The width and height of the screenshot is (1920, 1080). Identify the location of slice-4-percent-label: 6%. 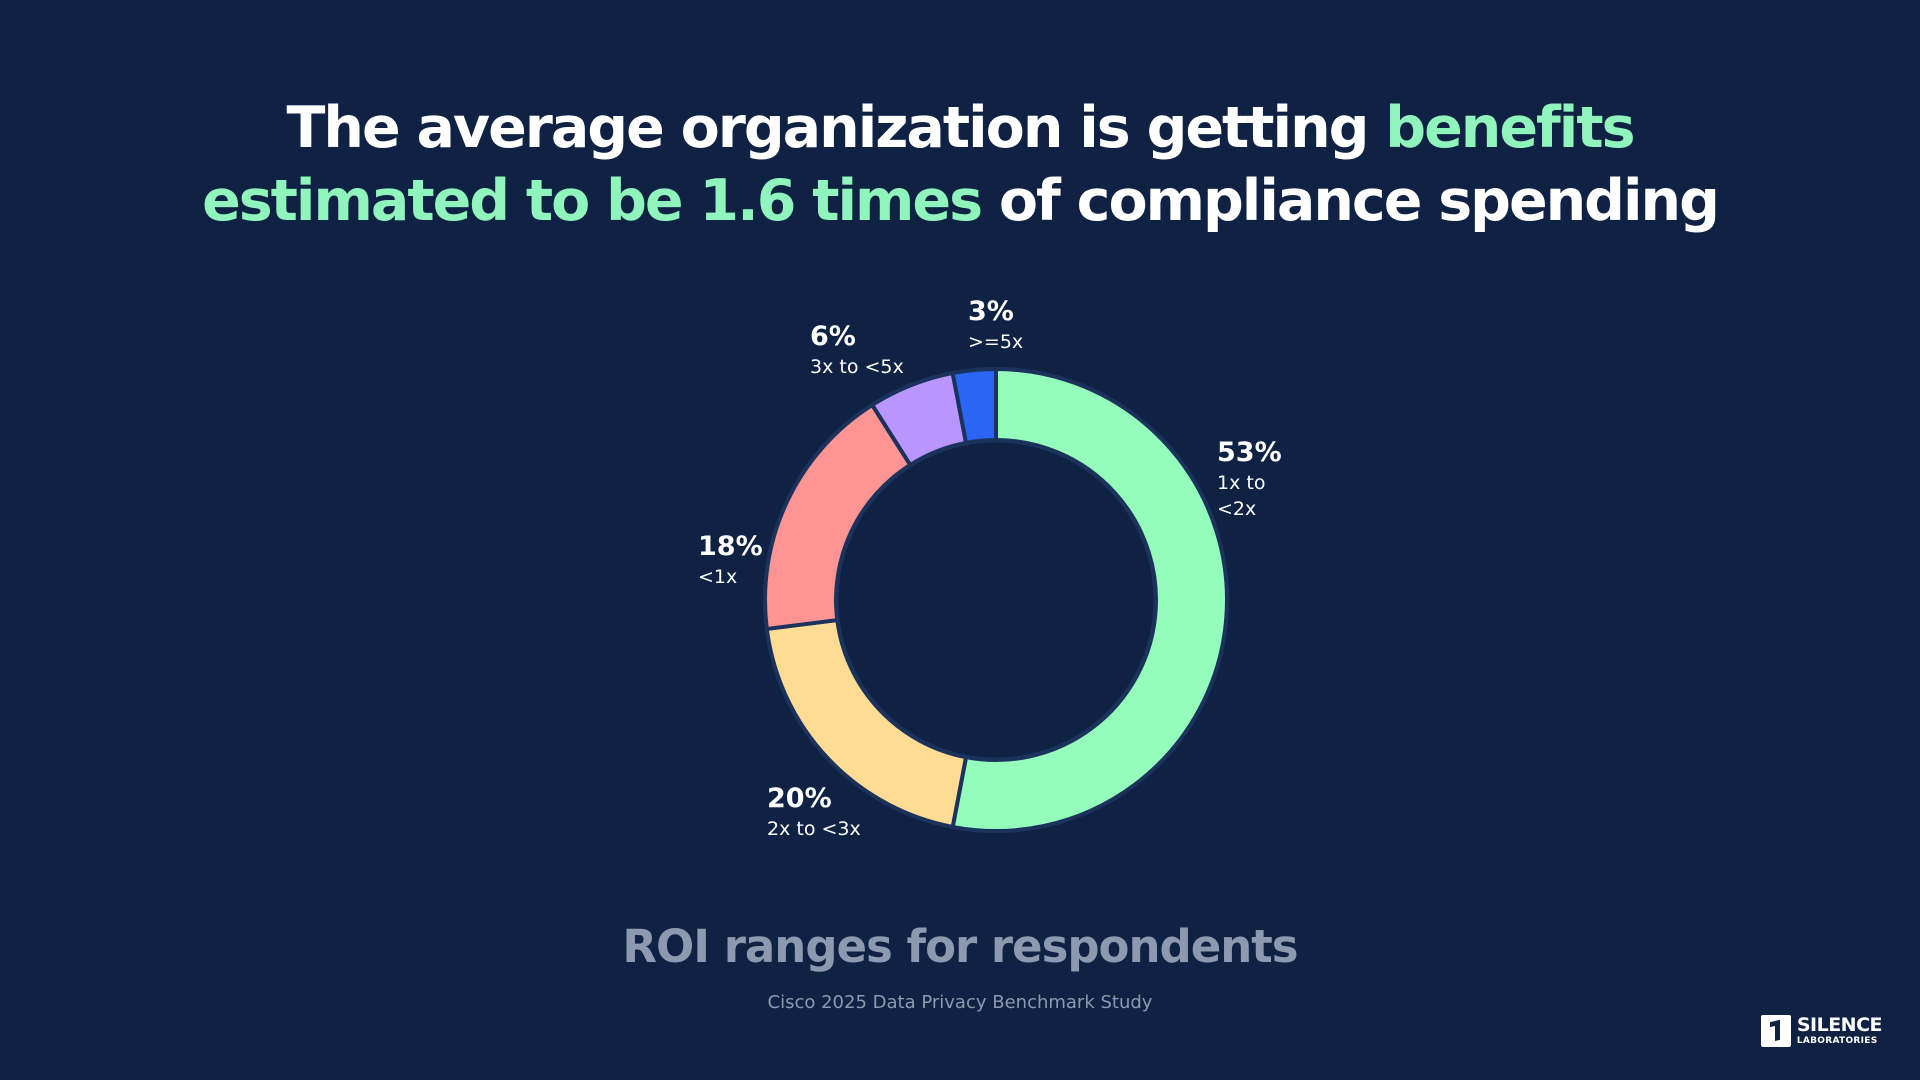
(833, 336).